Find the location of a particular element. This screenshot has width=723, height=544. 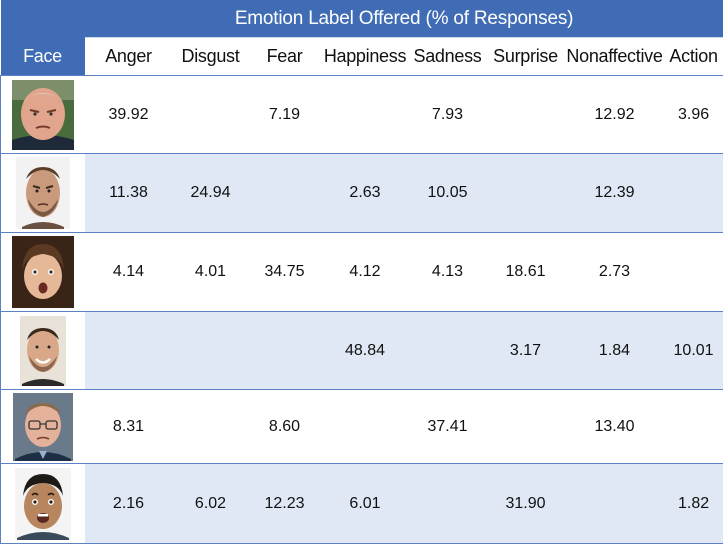

table-row: 8.31 8.60 37.41 13.40 is located at coordinates (362, 427).